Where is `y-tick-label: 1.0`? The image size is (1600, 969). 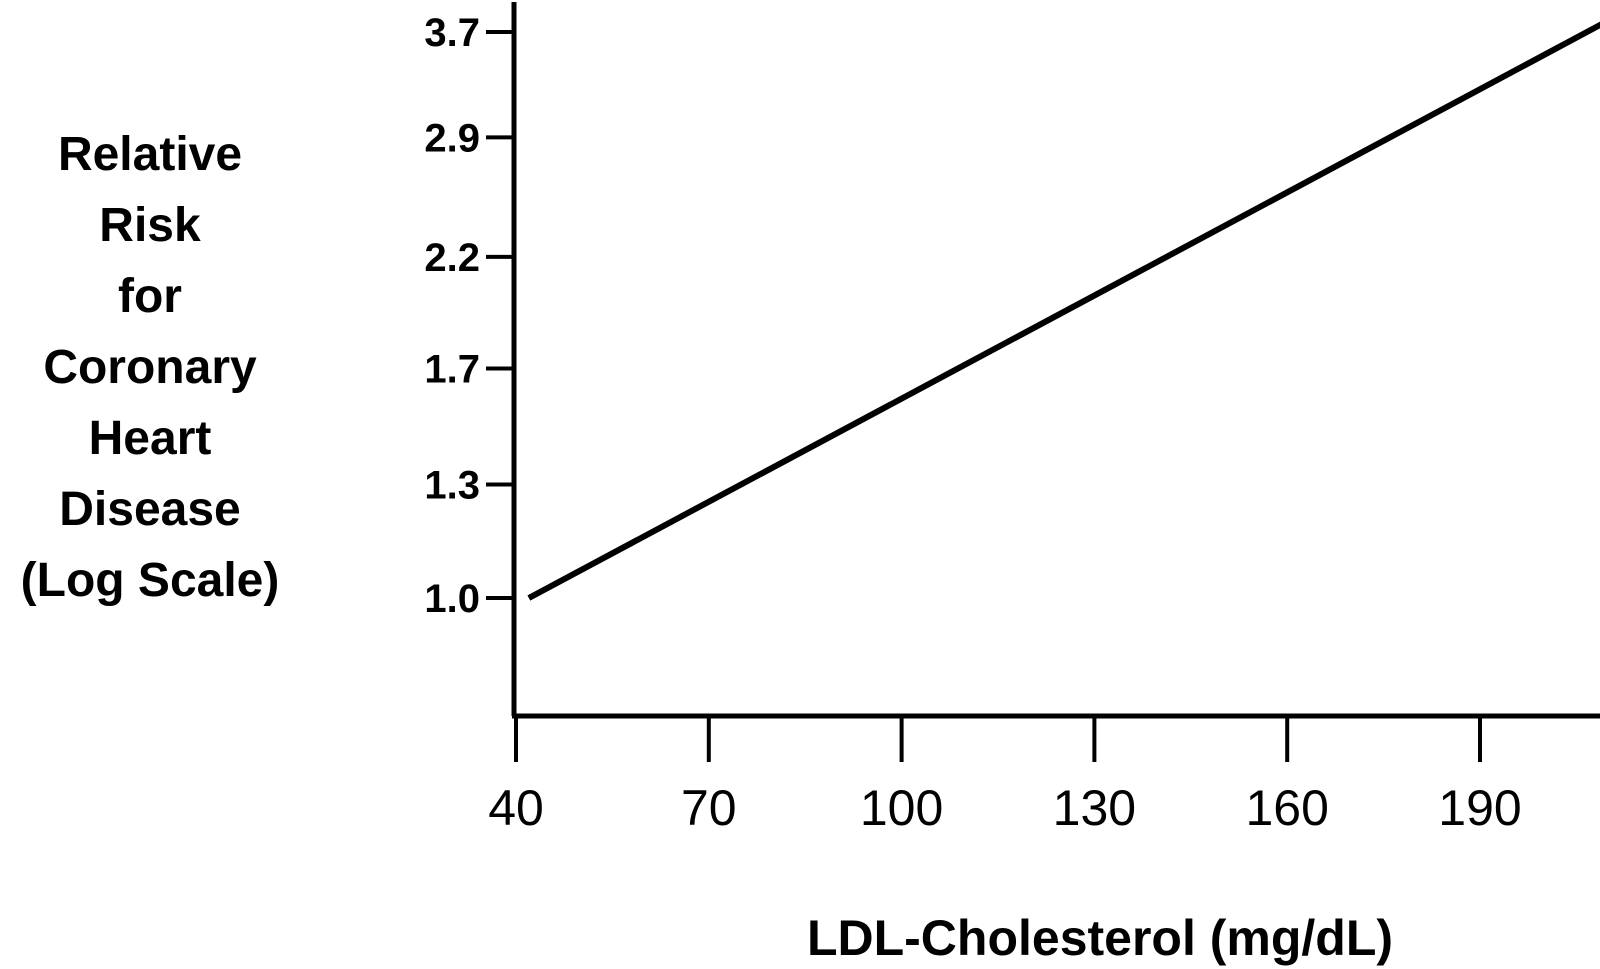
y-tick-label: 1.0 is located at coordinates (452, 599).